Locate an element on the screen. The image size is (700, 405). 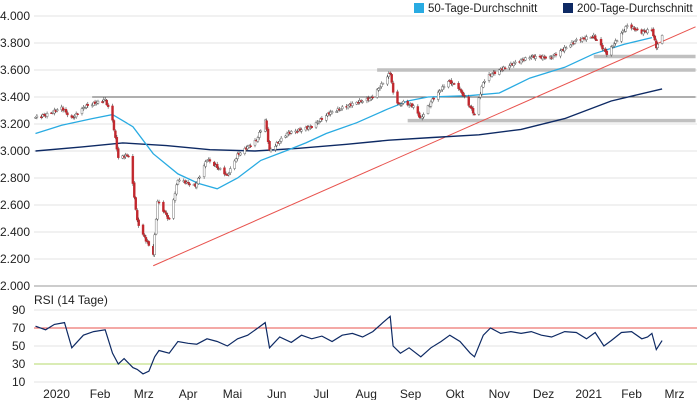
rsi-y-tick-label: 30 is located at coordinates (19, 364).